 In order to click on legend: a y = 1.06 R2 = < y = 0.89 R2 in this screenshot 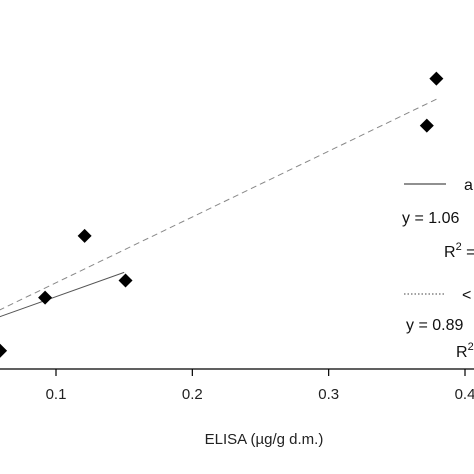, I will do `click(438, 269)`.